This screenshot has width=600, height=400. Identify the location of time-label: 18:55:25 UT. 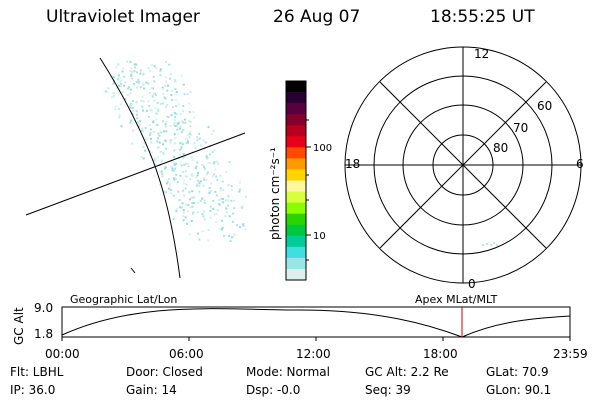
(482, 17).